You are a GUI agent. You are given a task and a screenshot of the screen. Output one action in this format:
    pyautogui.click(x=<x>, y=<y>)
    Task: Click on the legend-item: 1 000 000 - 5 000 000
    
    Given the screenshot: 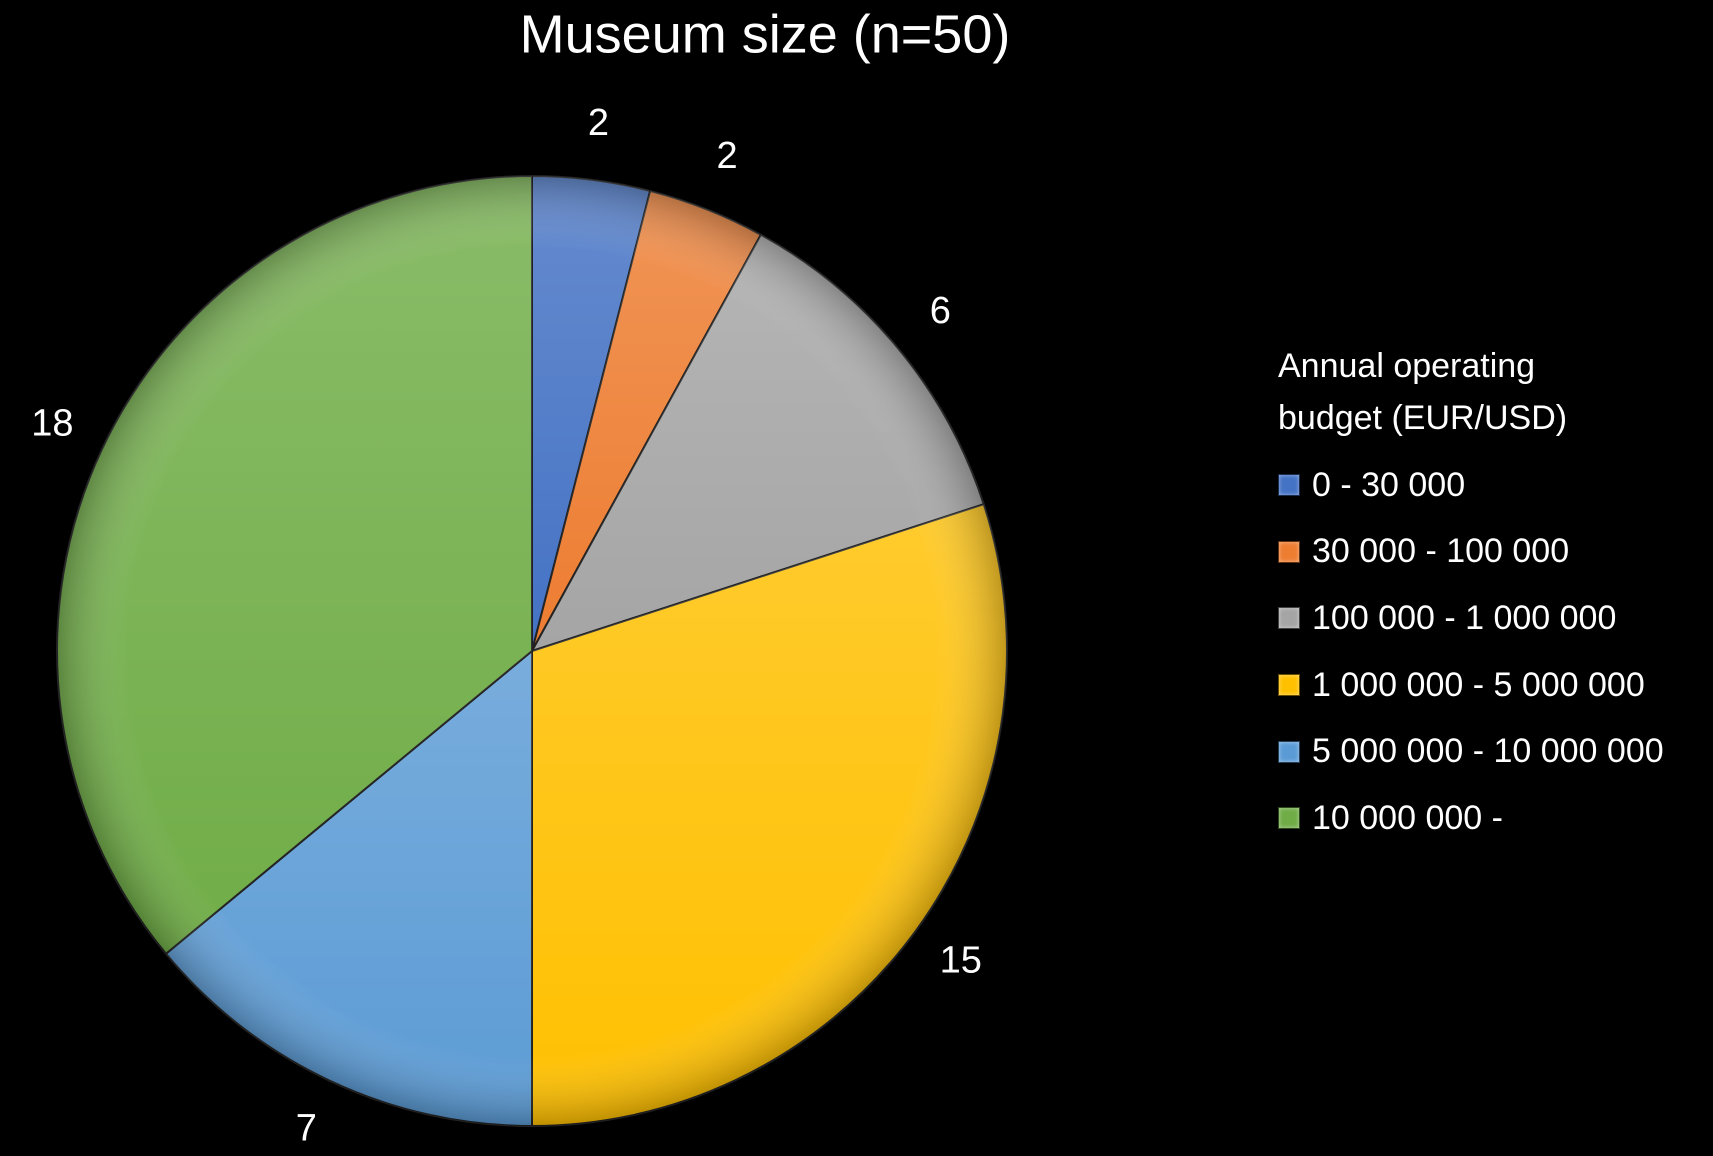 What is the action you would take?
    pyautogui.click(x=1488, y=685)
    